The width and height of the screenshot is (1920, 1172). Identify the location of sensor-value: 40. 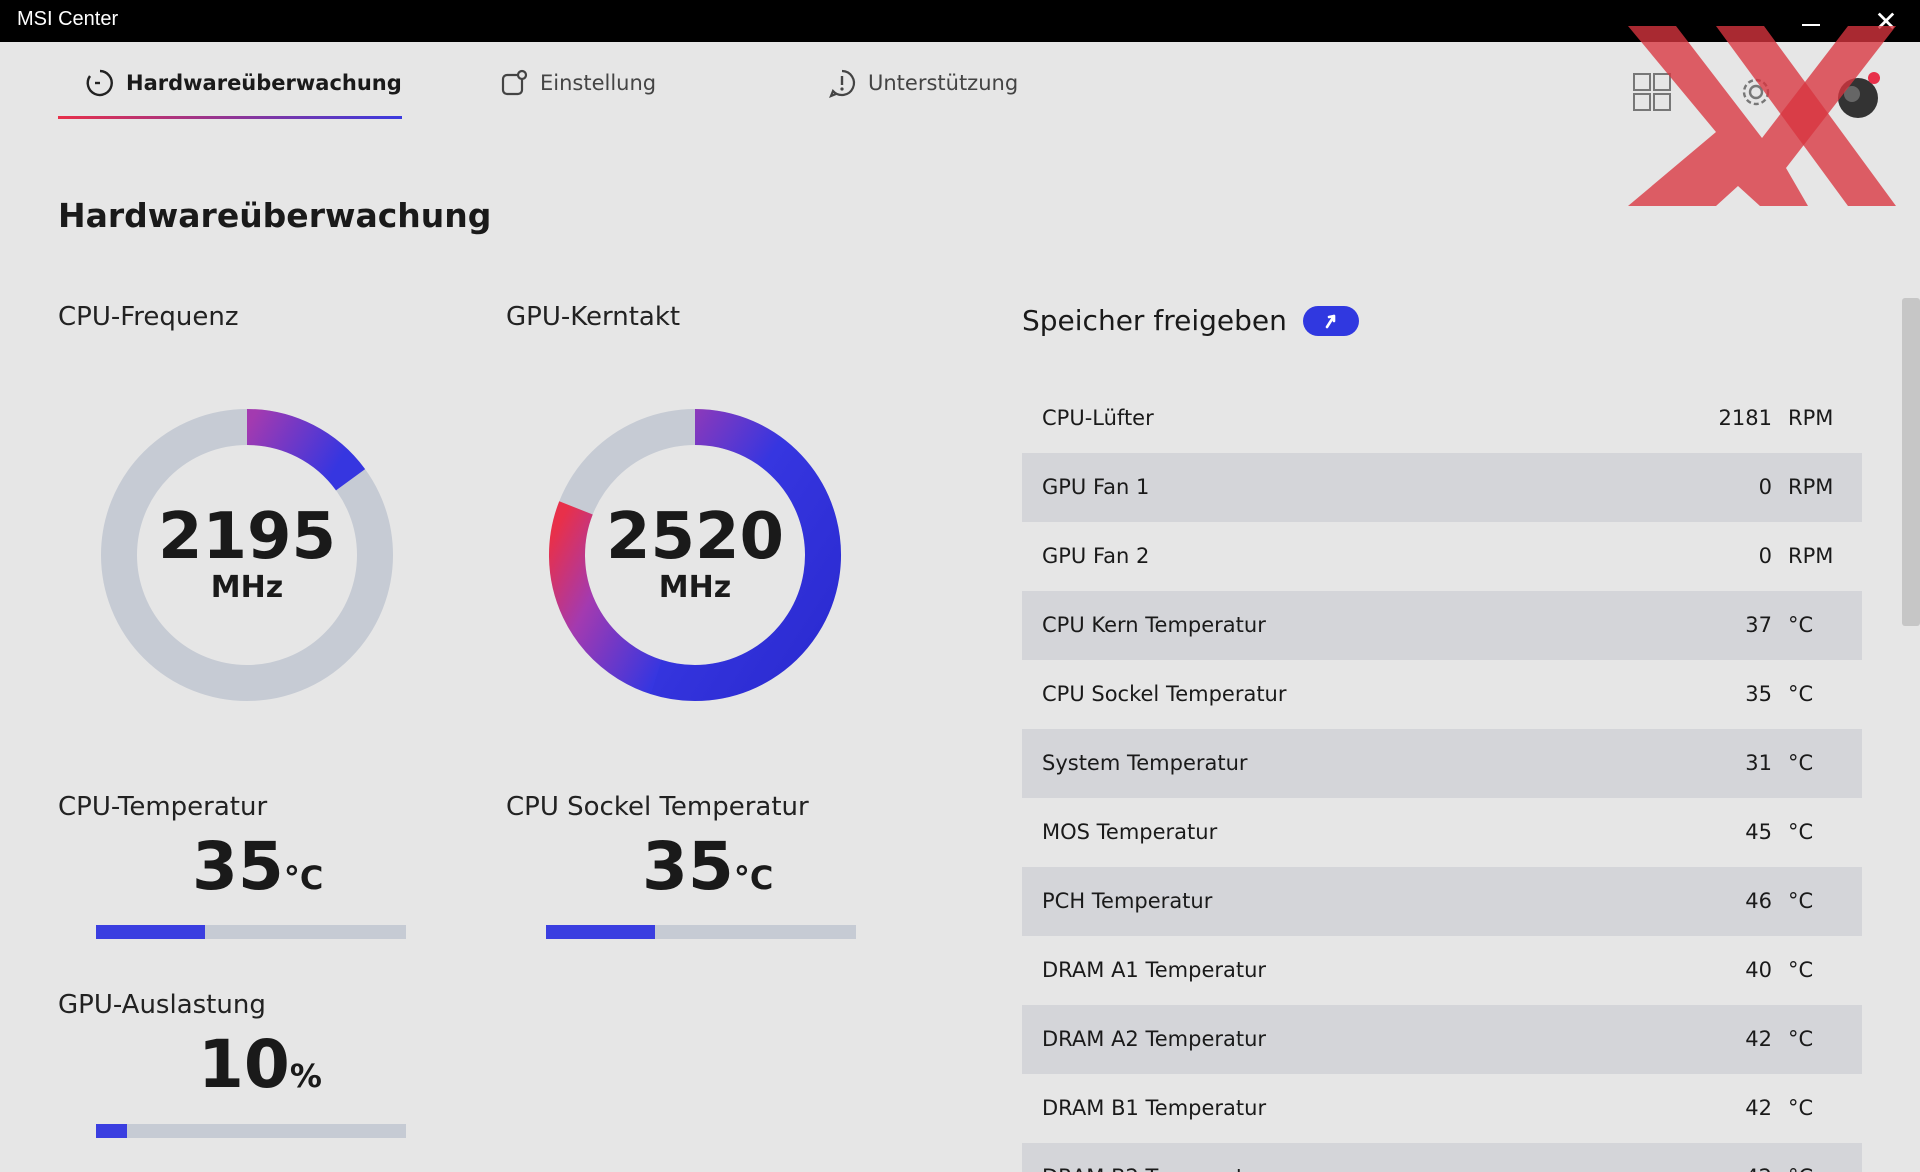
(1758, 970).